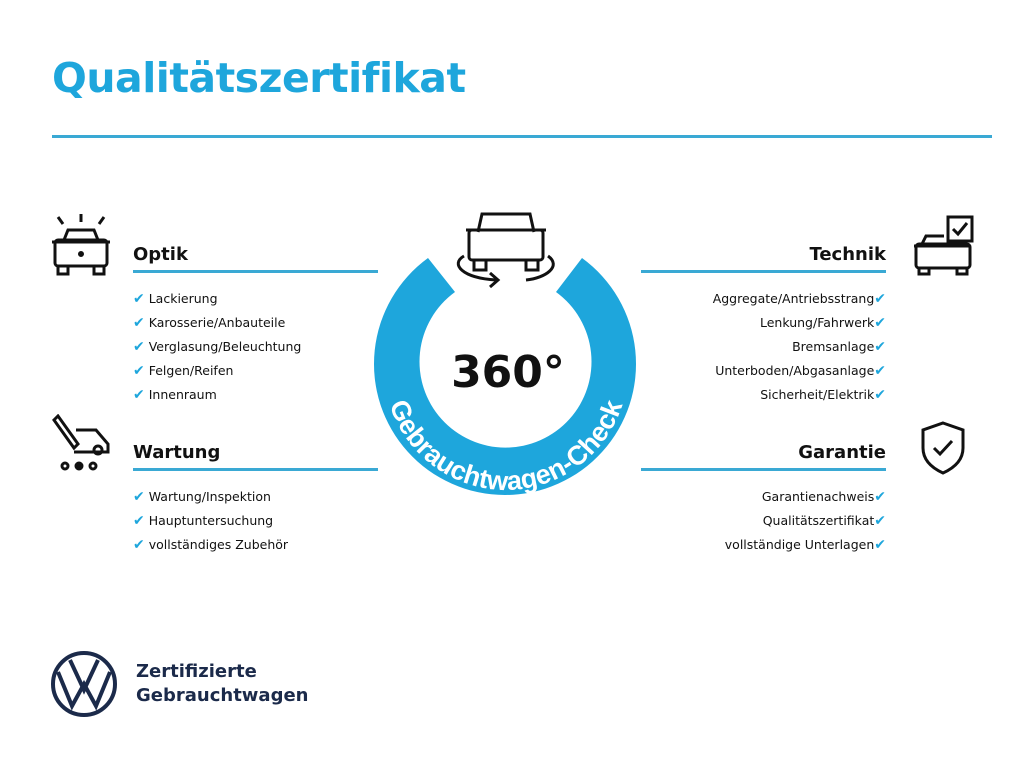 The height and width of the screenshot is (768, 1024). I want to click on checklist-item: ✔ Hauptuntersuchung, so click(255, 521).